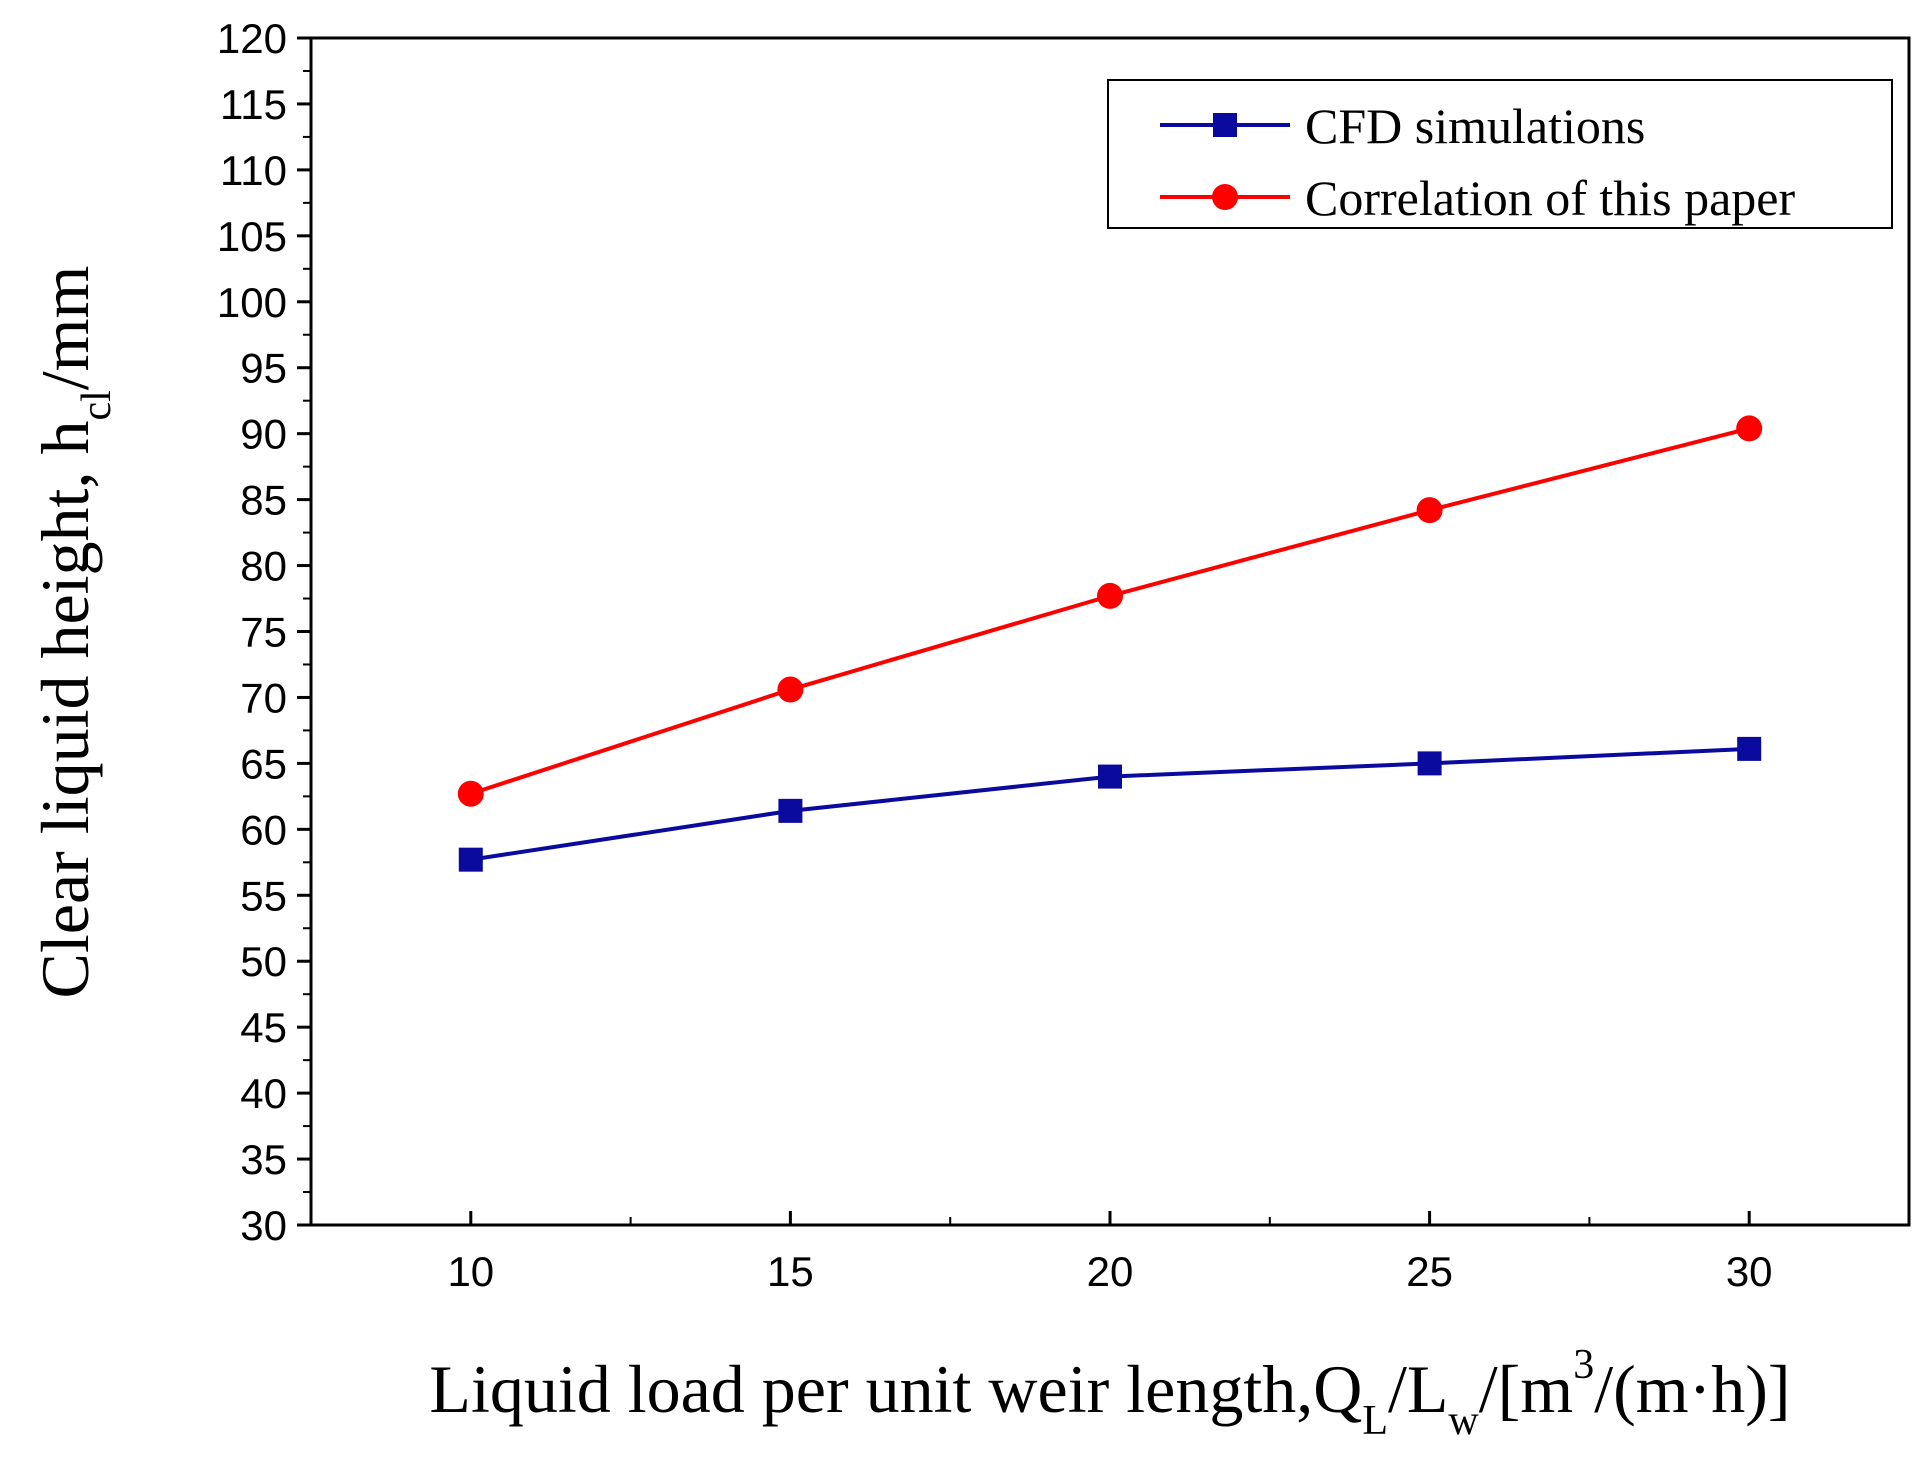 Image resolution: width=1931 pixels, height=1462 pixels. What do you see at coordinates (895, 1389) in the screenshot?
I see `x-axis-title-main: Liquid load per unit weir length,Q` at bounding box center [895, 1389].